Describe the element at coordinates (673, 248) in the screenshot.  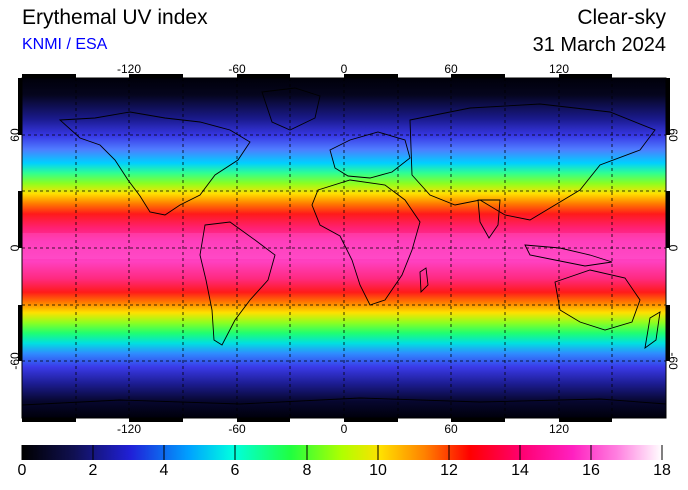
I see `lat-label-right: 0` at that location.